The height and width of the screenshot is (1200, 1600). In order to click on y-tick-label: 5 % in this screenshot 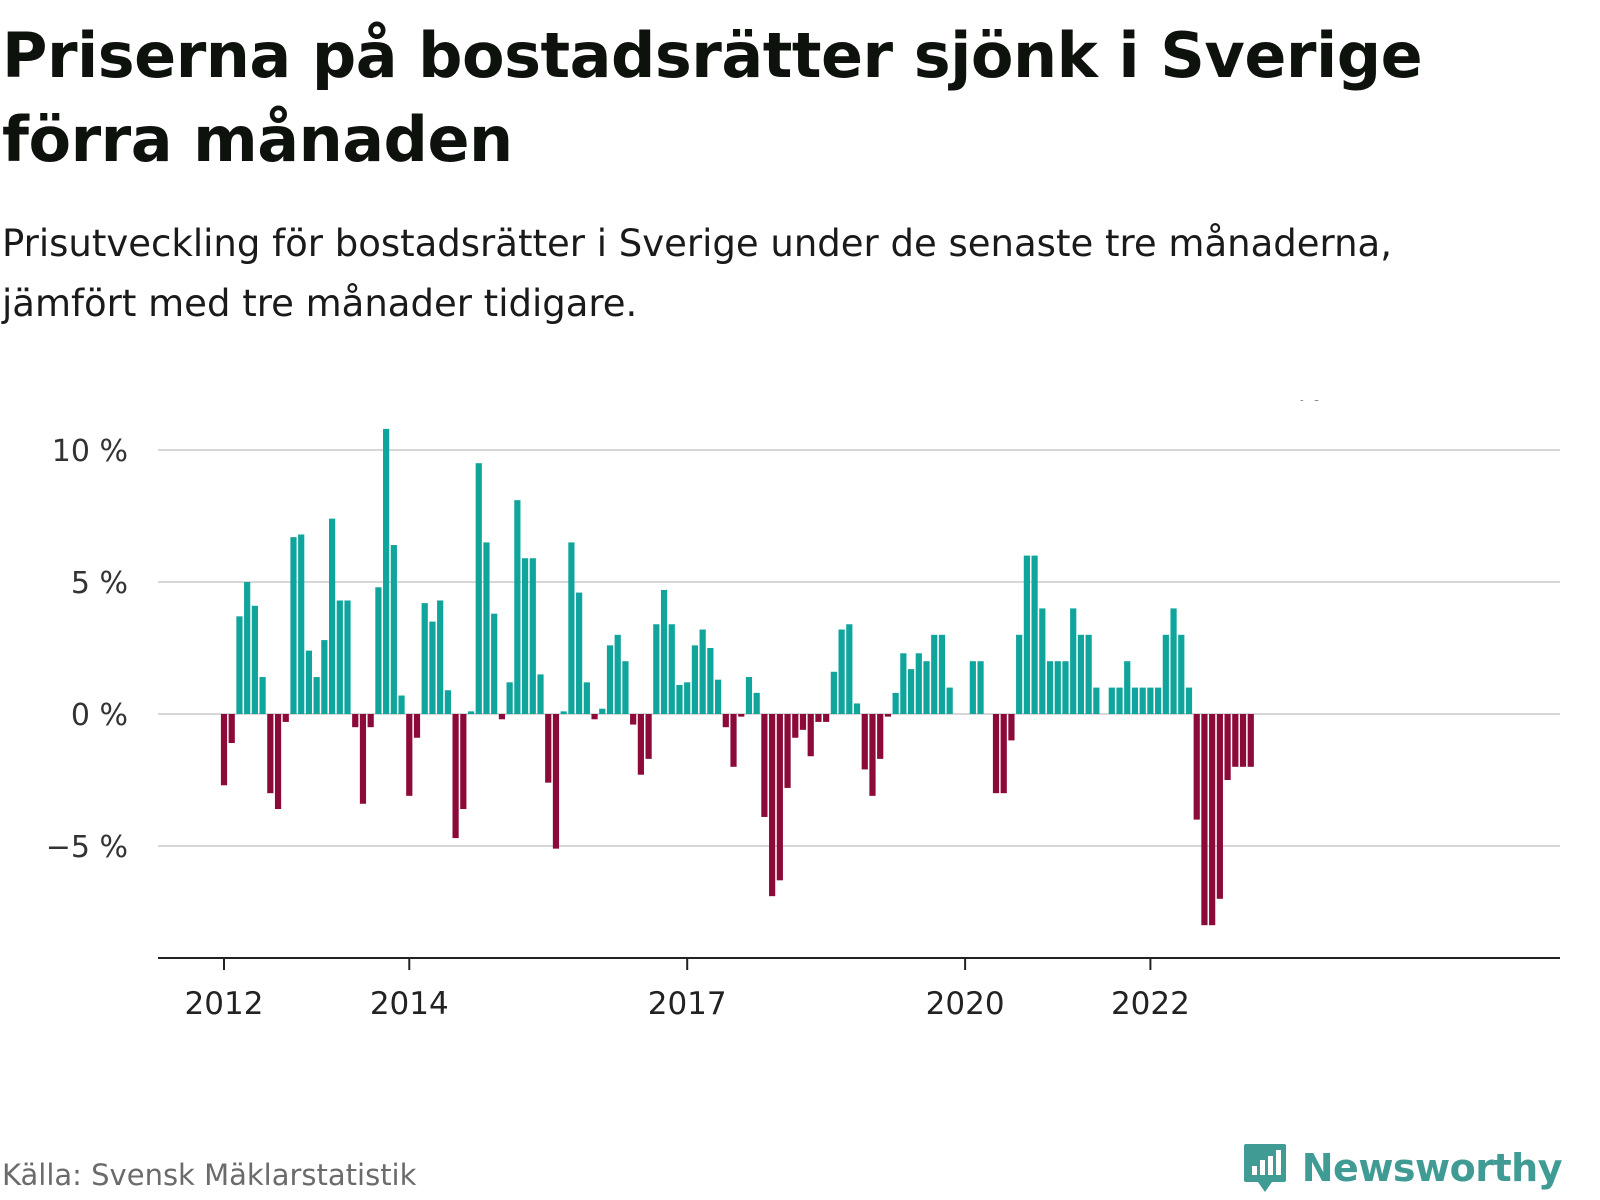, I will do `click(99, 583)`.